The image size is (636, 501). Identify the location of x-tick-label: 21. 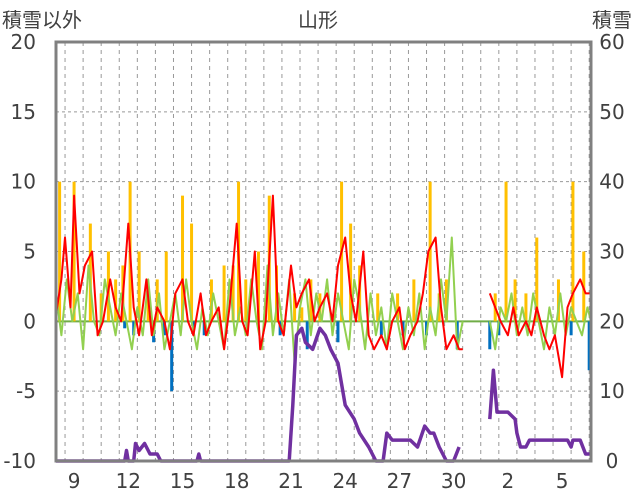
(290, 481).